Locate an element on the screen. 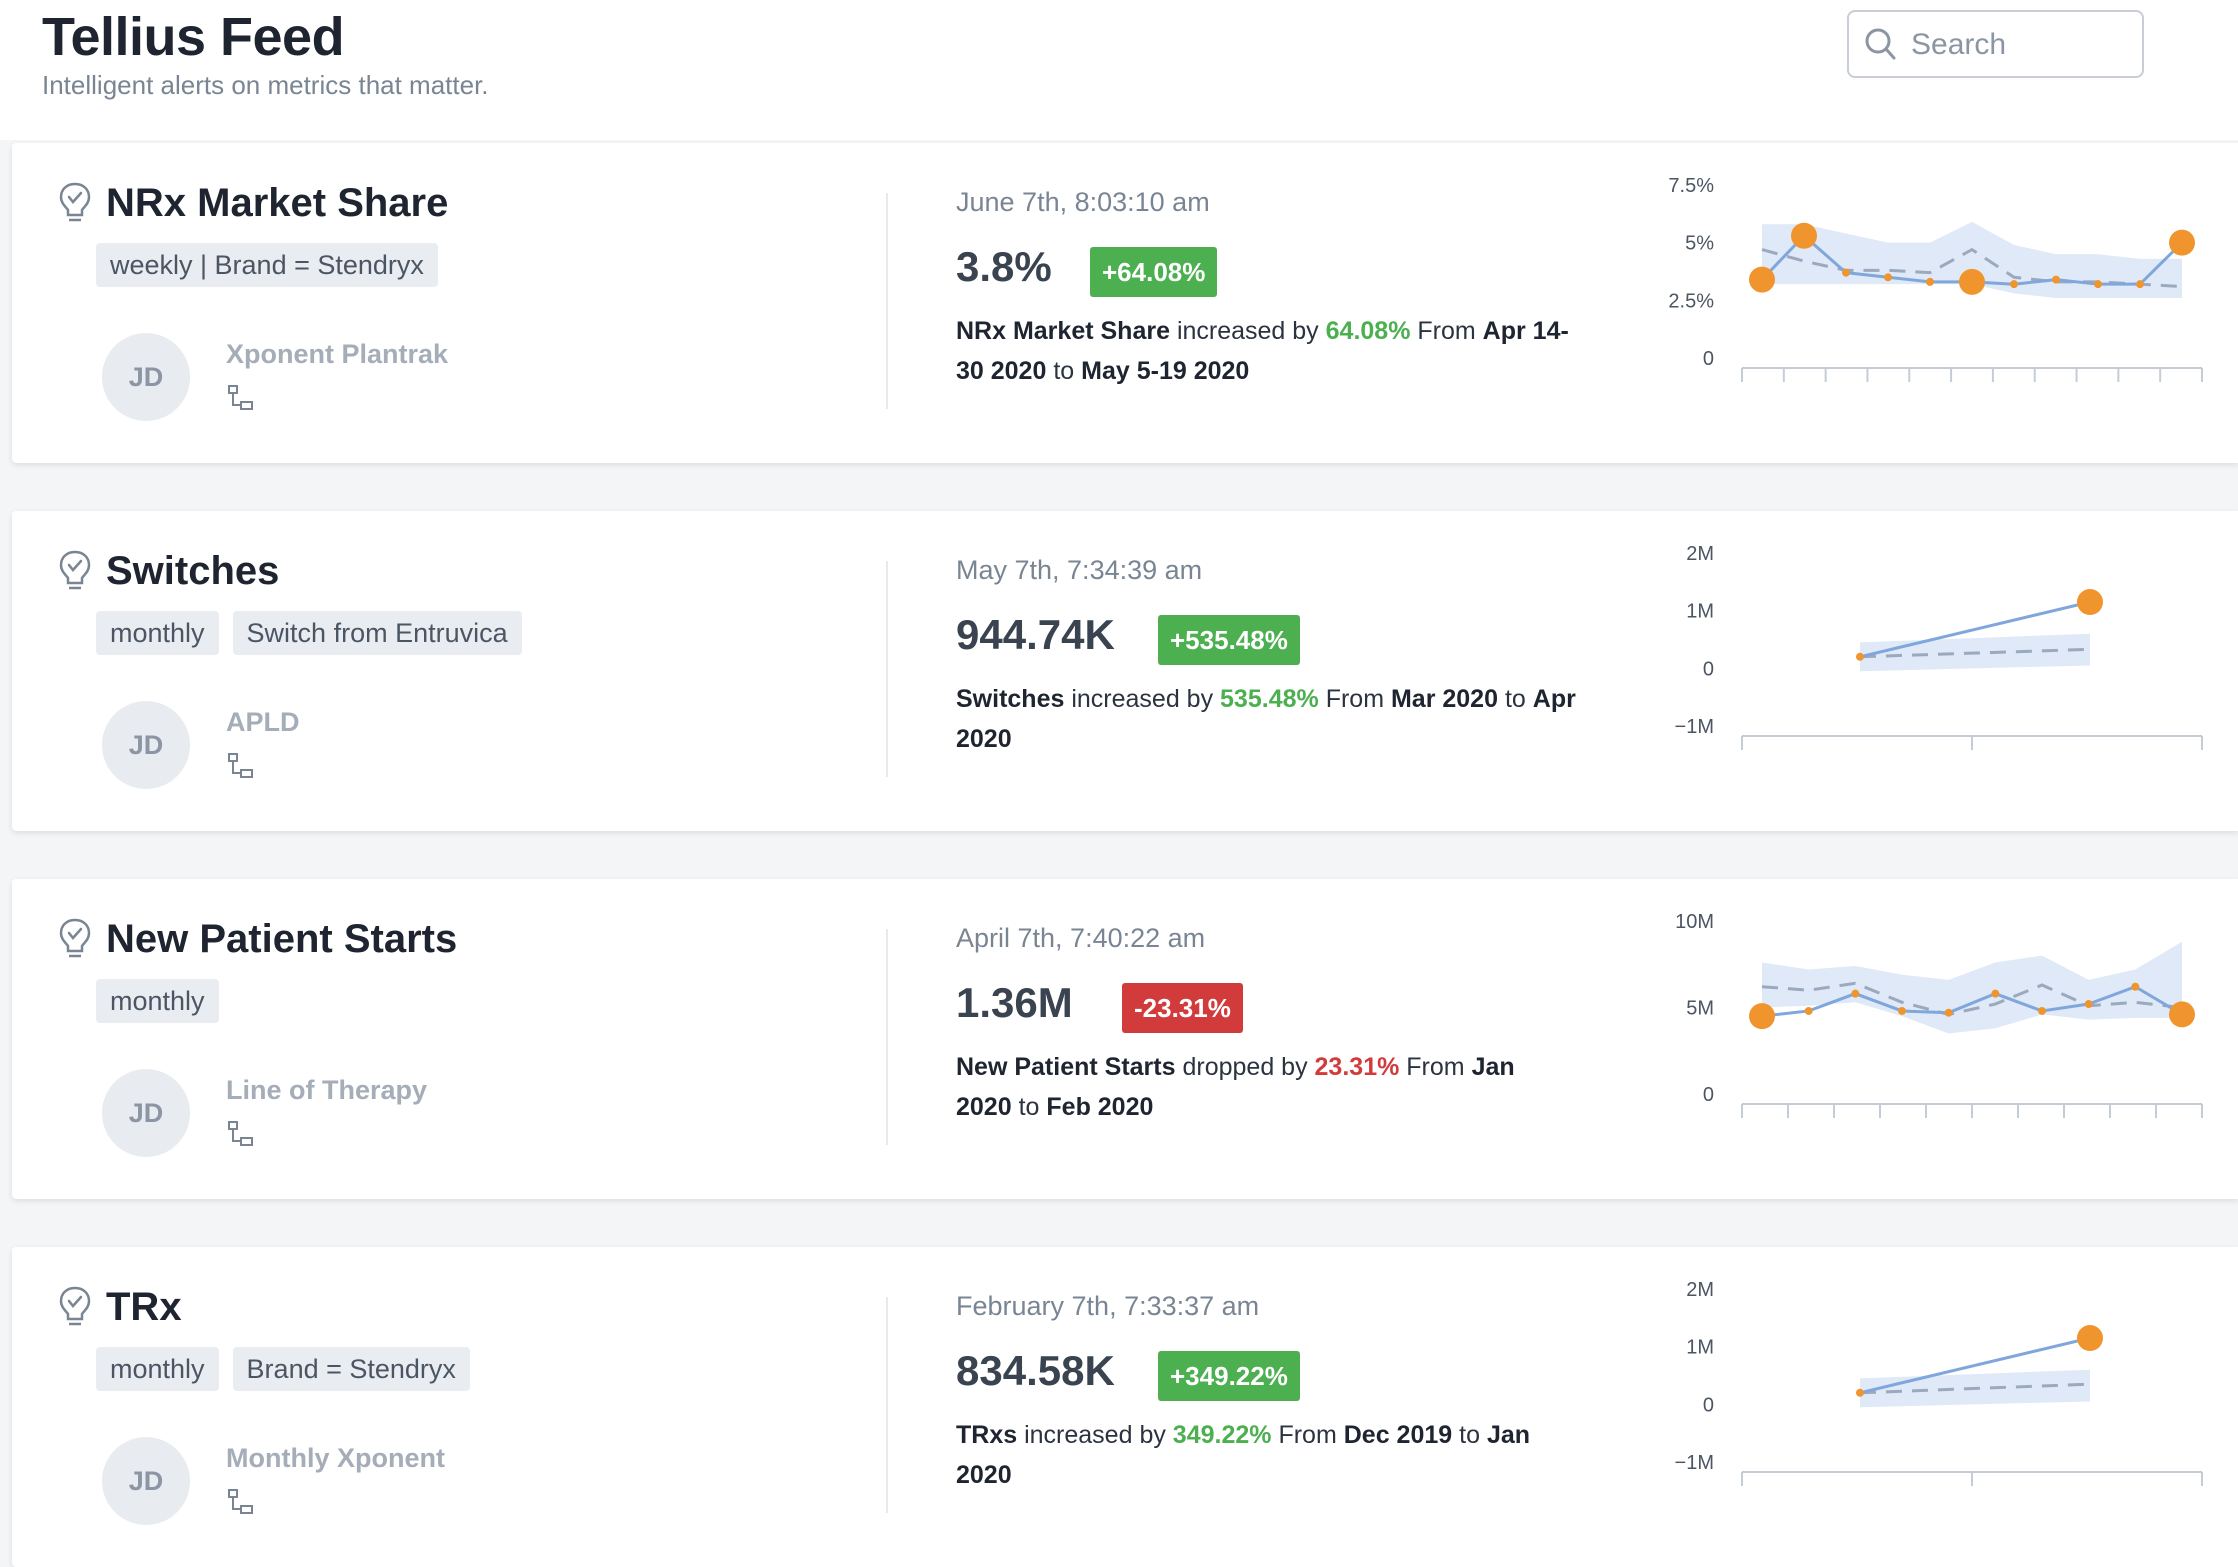 Image resolution: width=2238 pixels, height=1567 pixels. alert-timestamp: April 7th, 7:40:22 am is located at coordinates (1081, 938).